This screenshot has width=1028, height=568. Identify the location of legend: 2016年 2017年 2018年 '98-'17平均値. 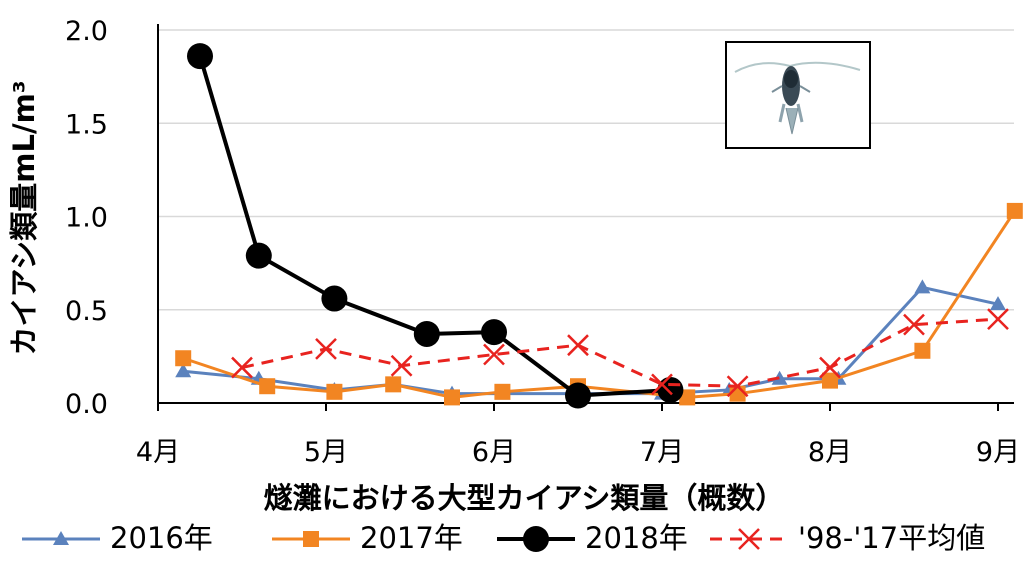
(503, 538).